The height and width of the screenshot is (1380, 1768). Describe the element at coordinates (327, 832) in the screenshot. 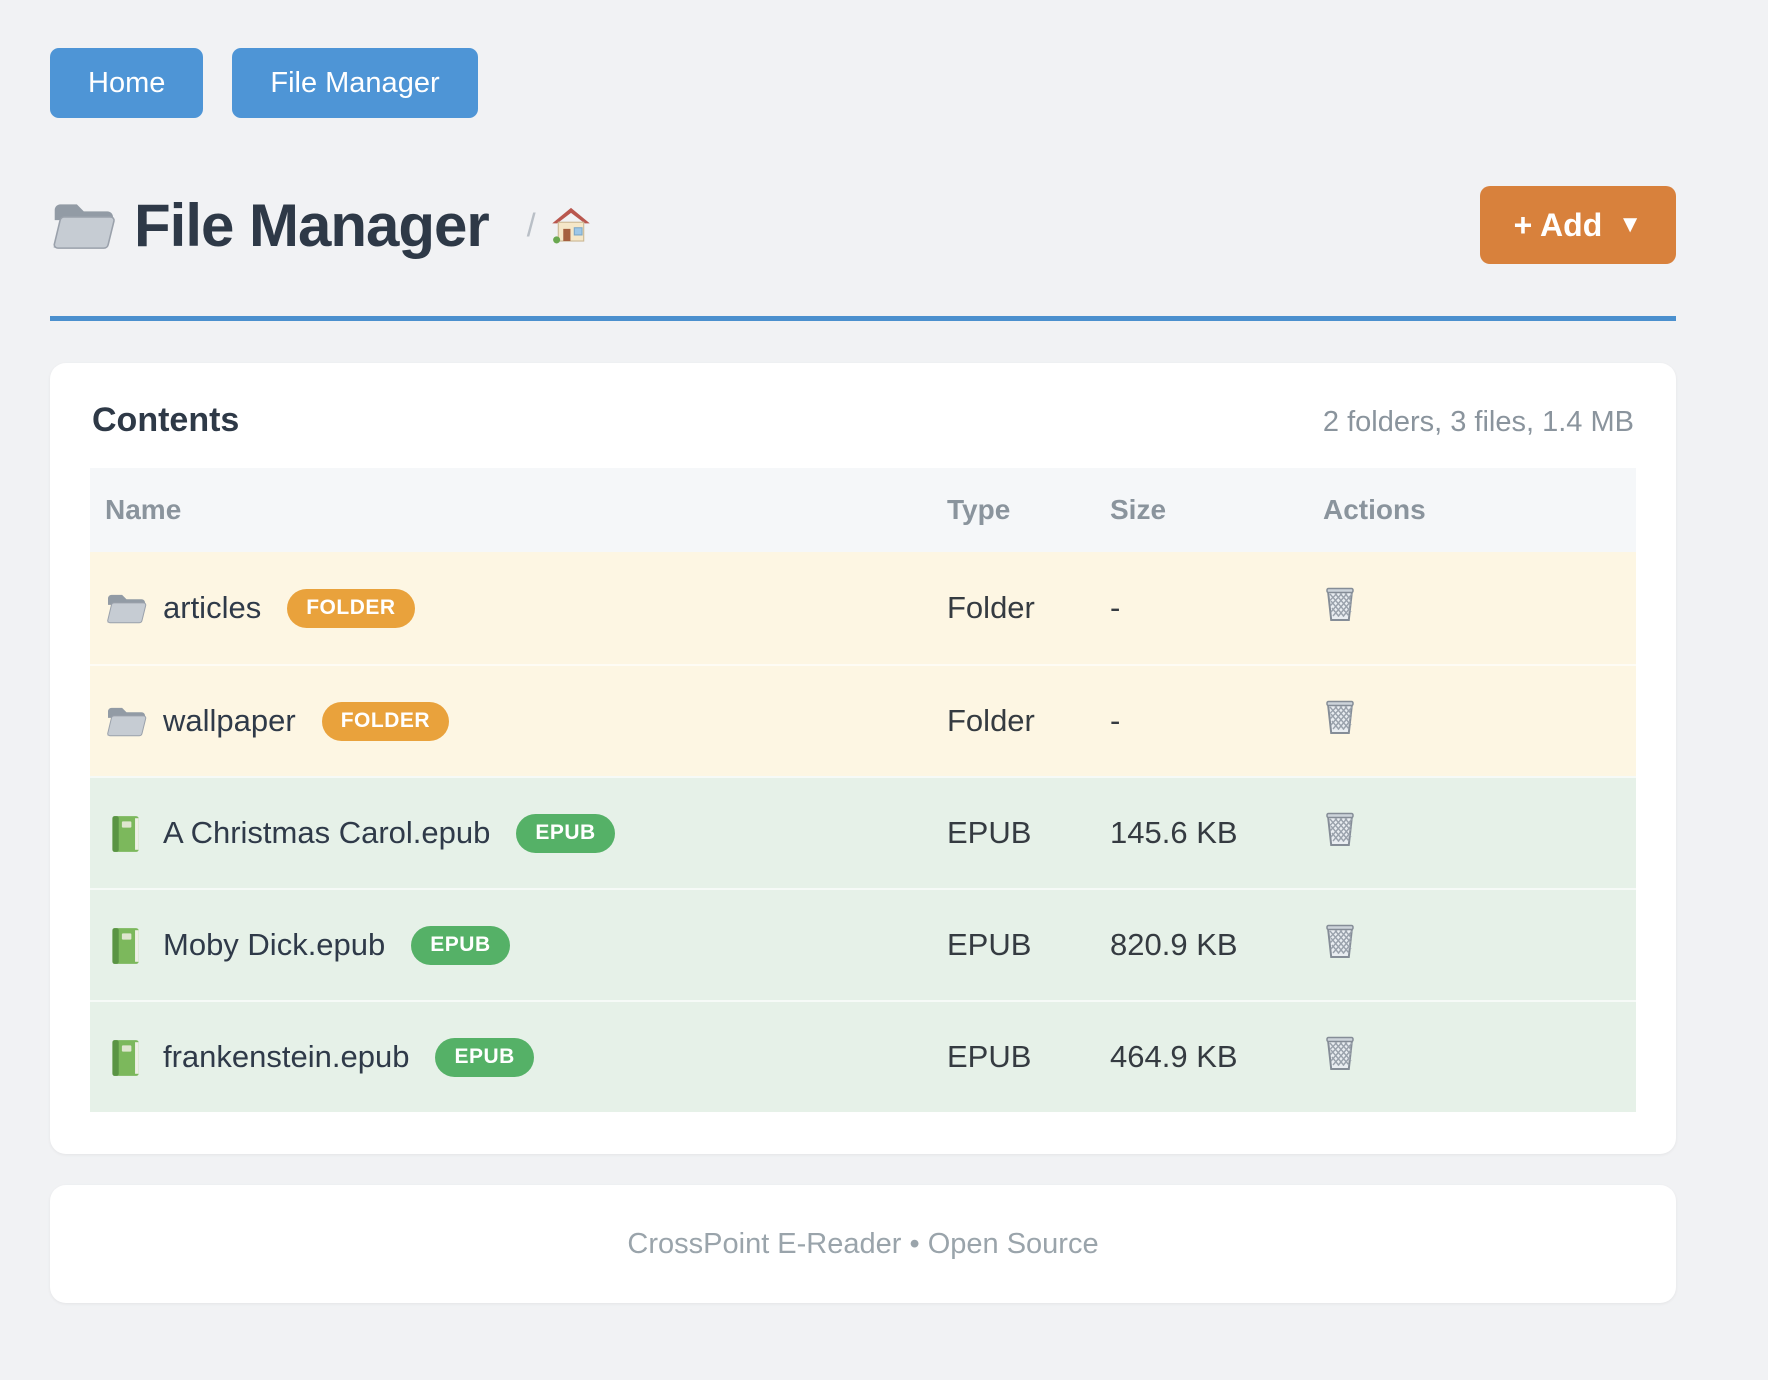

I see `file-name-link: A Christmas Carol.epub` at that location.